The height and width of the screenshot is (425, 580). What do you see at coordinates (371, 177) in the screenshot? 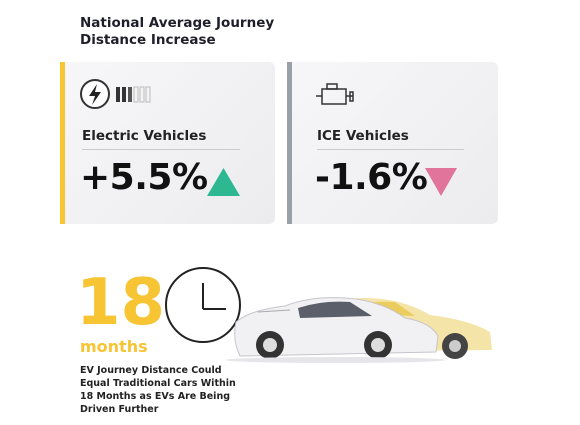
I see `card-value: -1.6%` at bounding box center [371, 177].